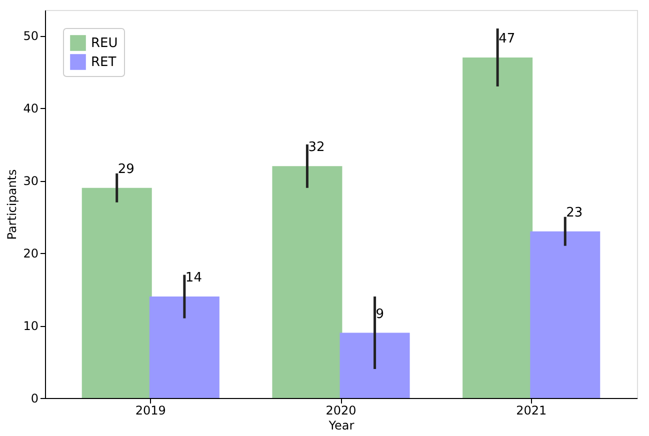  What do you see at coordinates (316, 148) in the screenshot?
I see `data-label: 32` at bounding box center [316, 148].